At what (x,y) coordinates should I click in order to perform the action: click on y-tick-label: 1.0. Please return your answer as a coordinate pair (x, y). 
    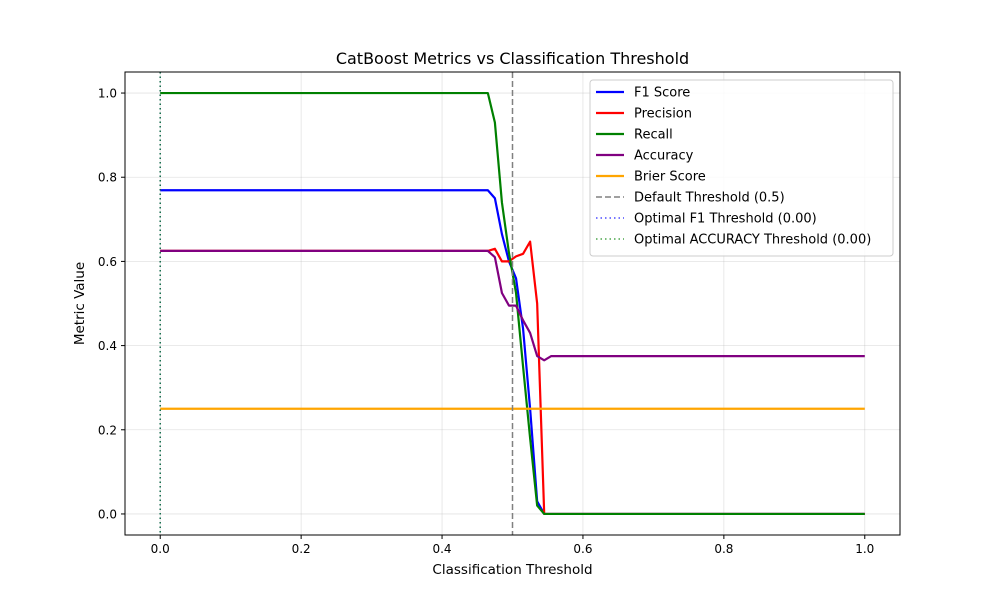
    Looking at the image, I should click on (107, 94).